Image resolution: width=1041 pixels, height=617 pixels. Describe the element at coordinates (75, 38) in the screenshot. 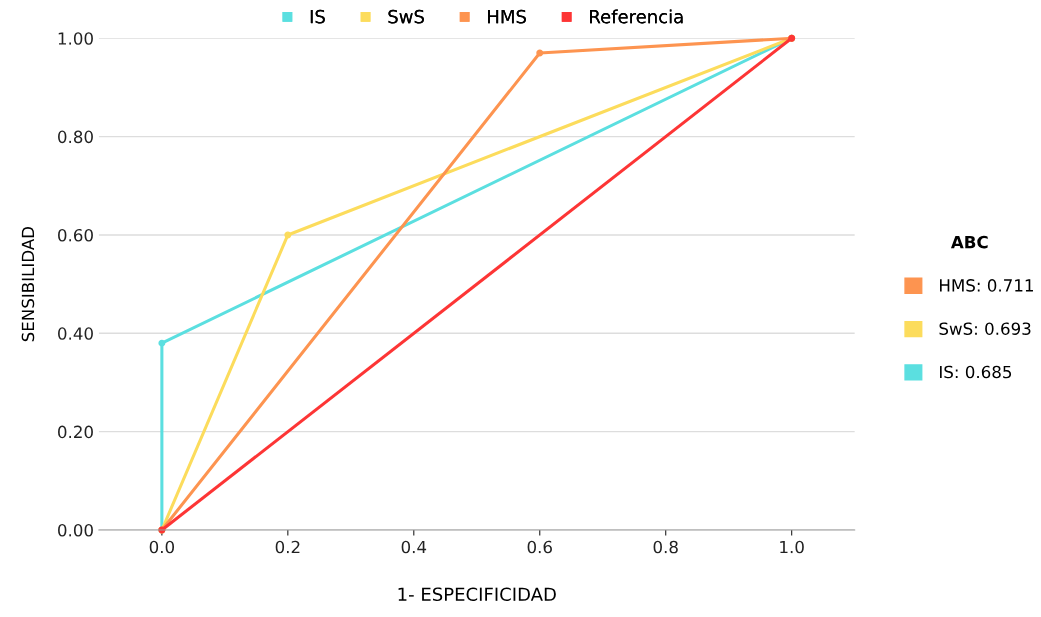

I see `y-tick-label: 1.00` at that location.